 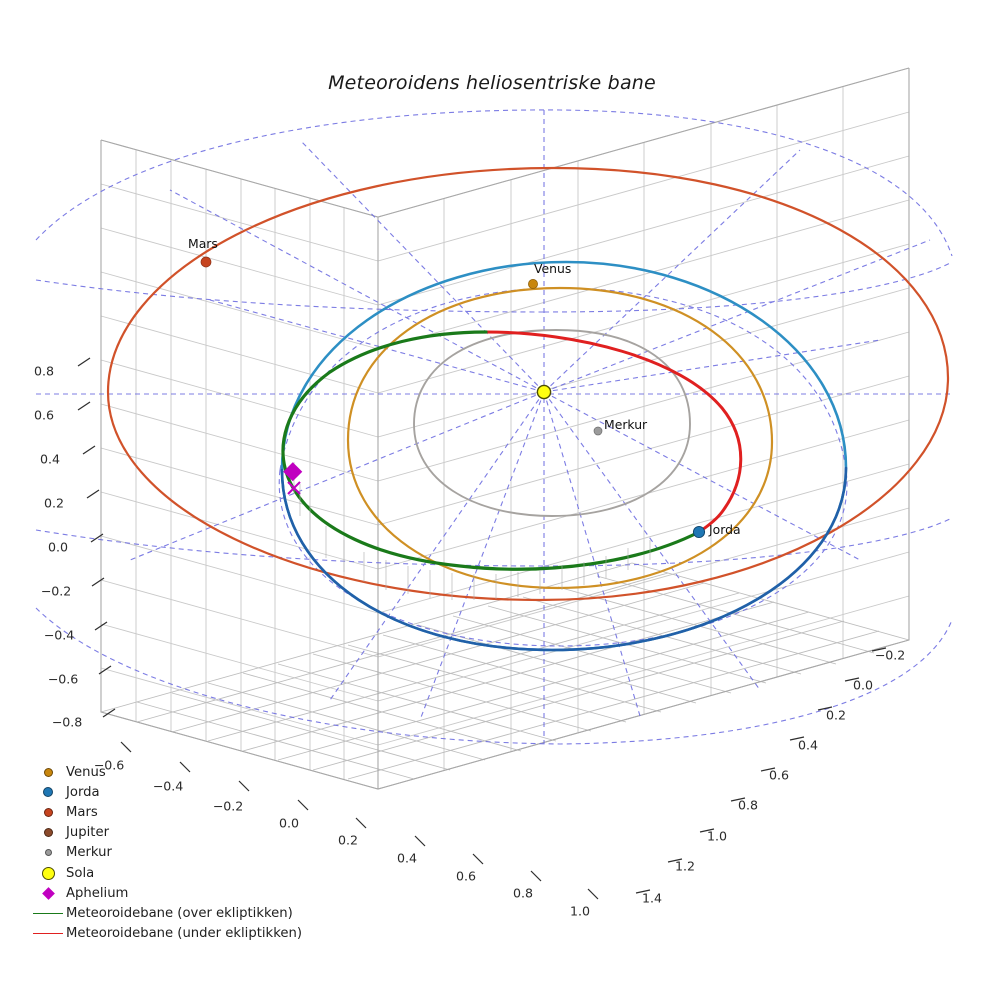 What do you see at coordinates (466, 876) in the screenshot?
I see `x-tick-6: 0.6` at bounding box center [466, 876].